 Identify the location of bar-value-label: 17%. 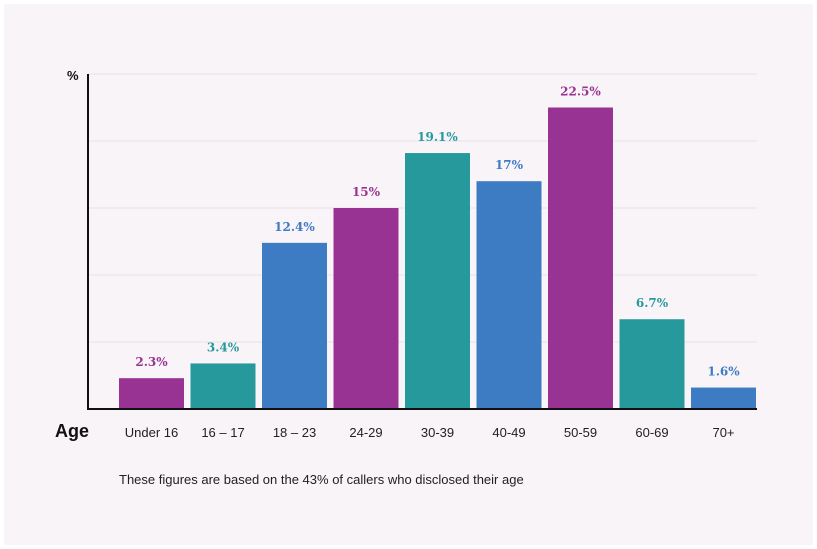
(509, 165).